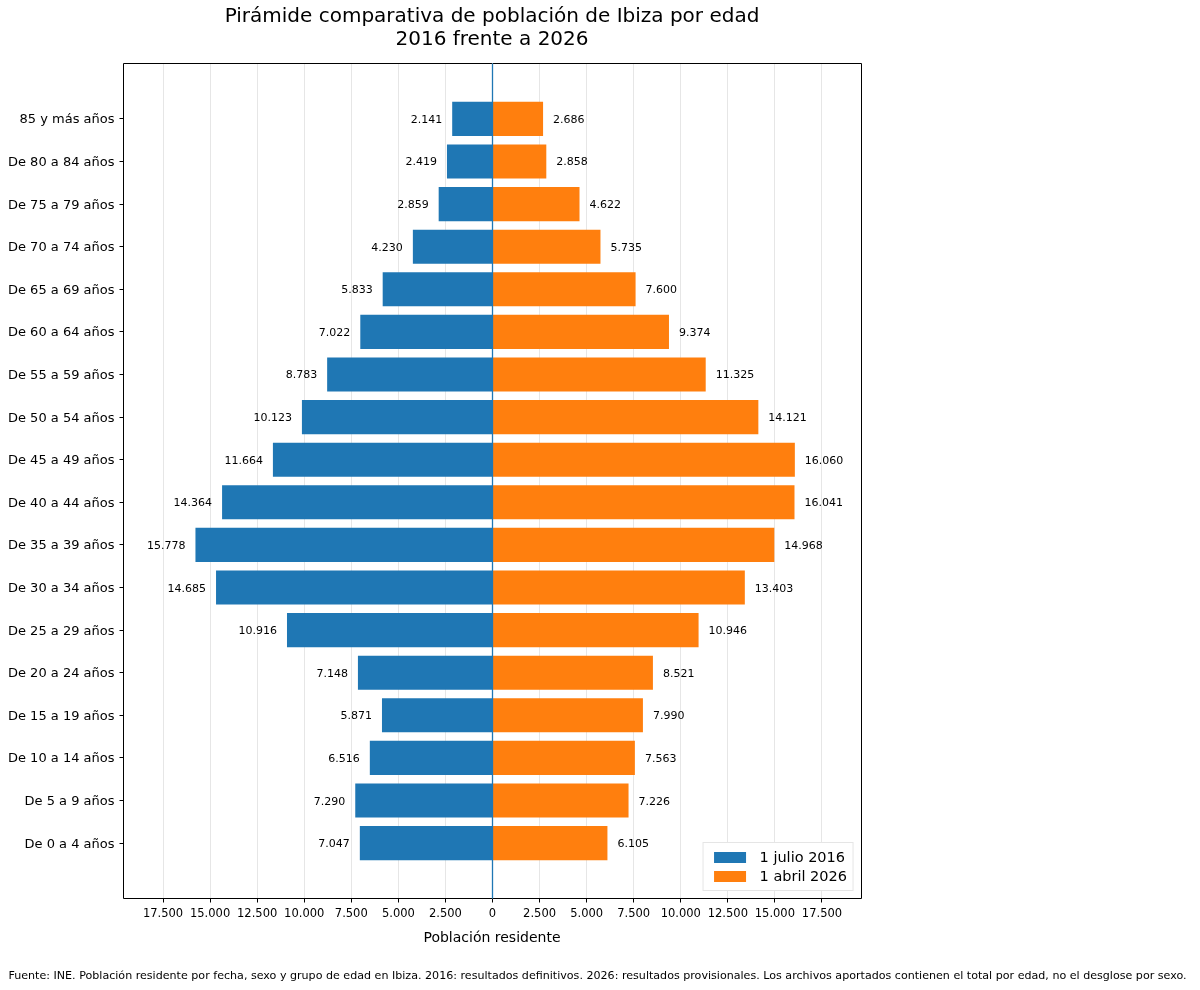 The width and height of the screenshot is (1200, 990). Describe the element at coordinates (344, 758) in the screenshot. I see `data-label: 6.516` at that location.